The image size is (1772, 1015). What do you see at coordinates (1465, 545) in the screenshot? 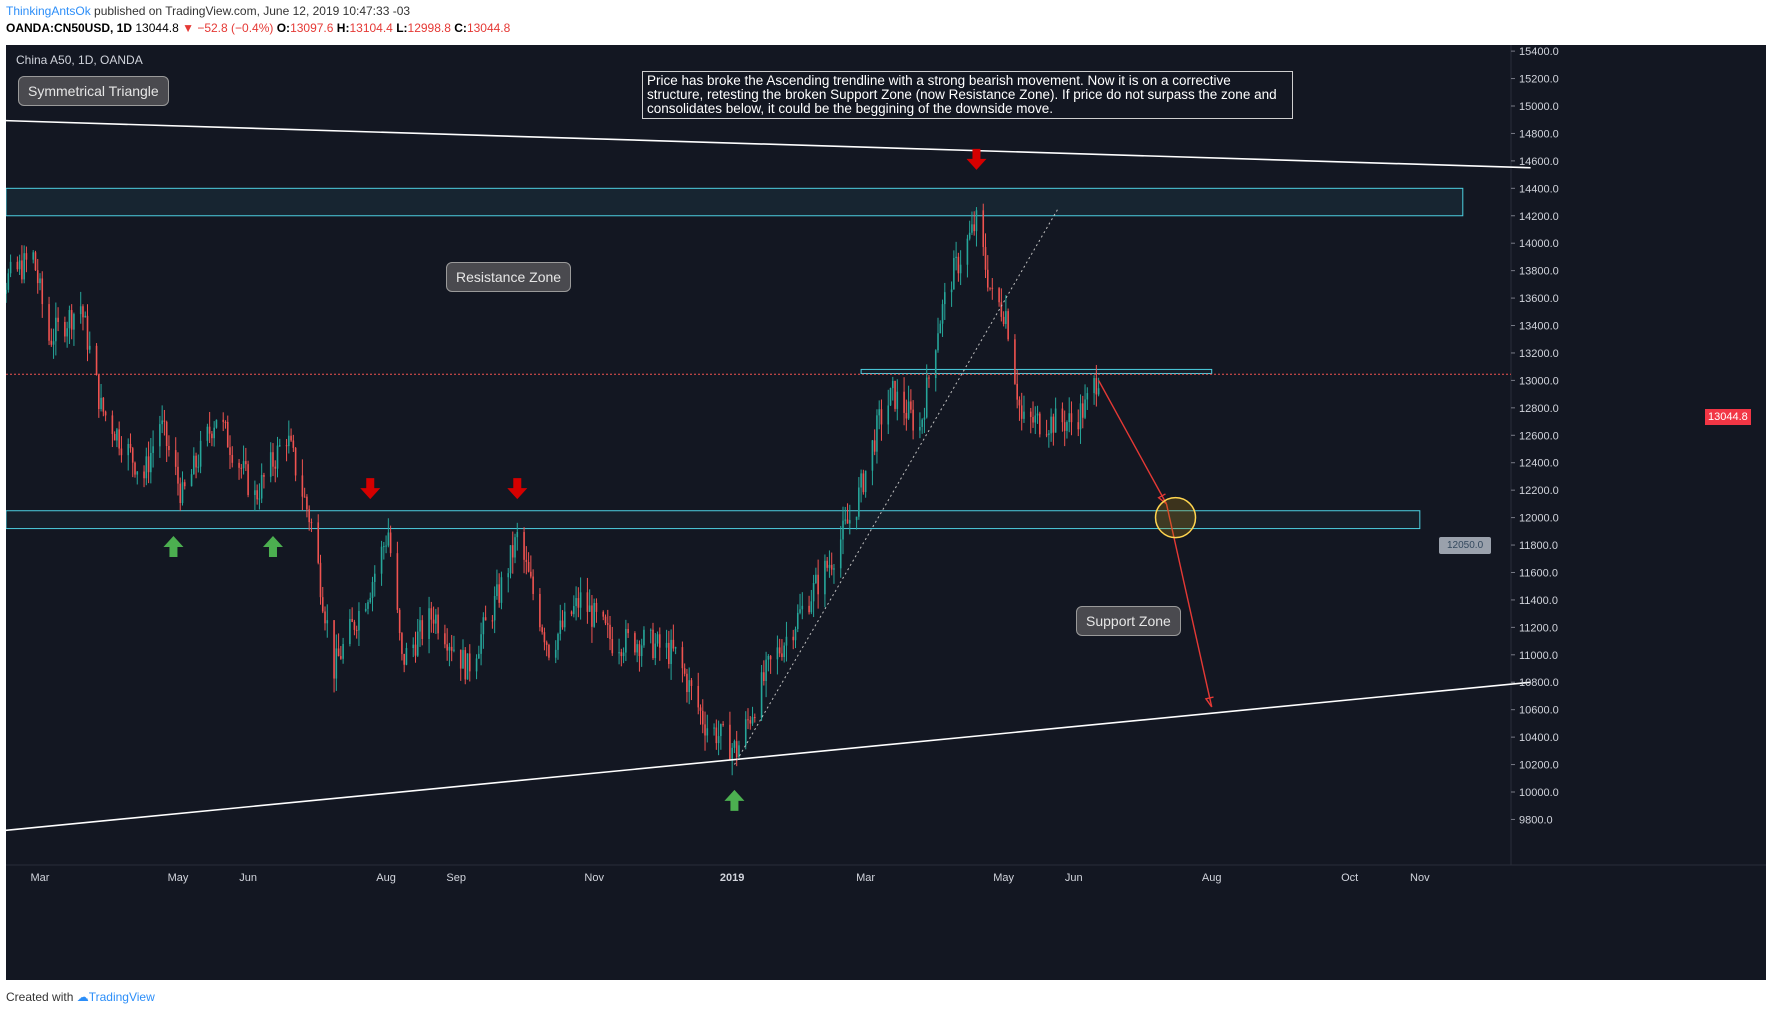
I see `level-price-tag: 12050.0` at bounding box center [1465, 545].